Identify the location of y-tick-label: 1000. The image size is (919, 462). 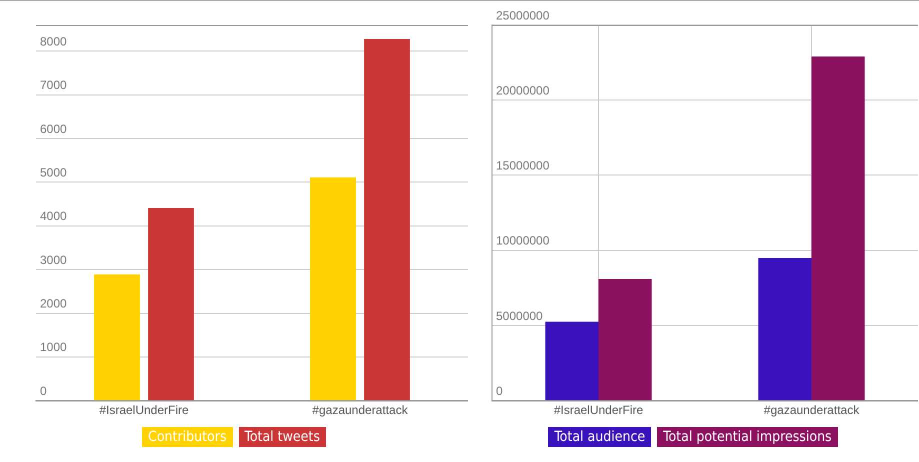
(54, 347).